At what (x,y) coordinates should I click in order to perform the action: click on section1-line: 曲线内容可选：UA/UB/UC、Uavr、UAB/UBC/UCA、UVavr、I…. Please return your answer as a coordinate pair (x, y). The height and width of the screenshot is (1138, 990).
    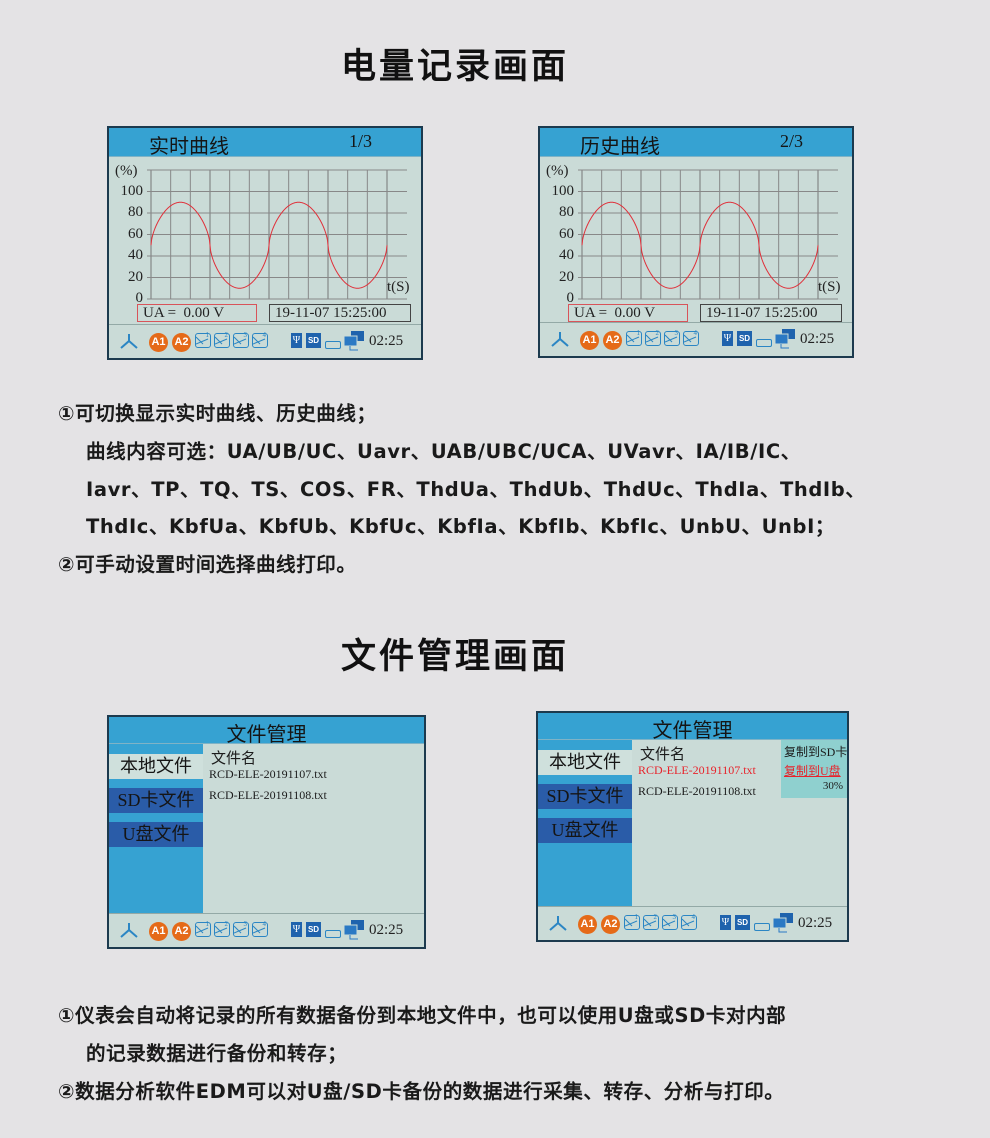
    Looking at the image, I should click on (443, 451).